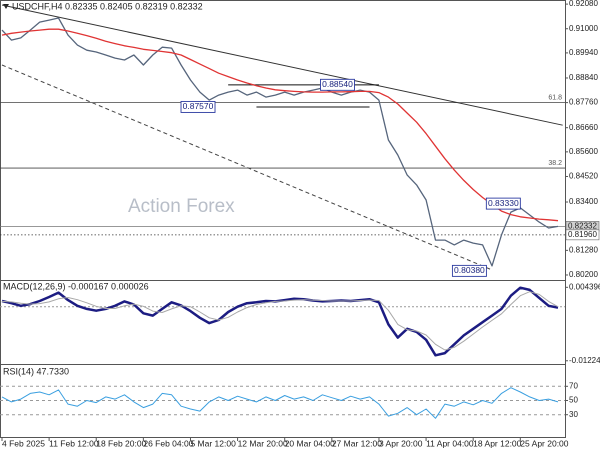 The width and height of the screenshot is (600, 450). Describe the element at coordinates (583, 127) in the screenshot. I see `y-tick-label: 0.86660` at that location.